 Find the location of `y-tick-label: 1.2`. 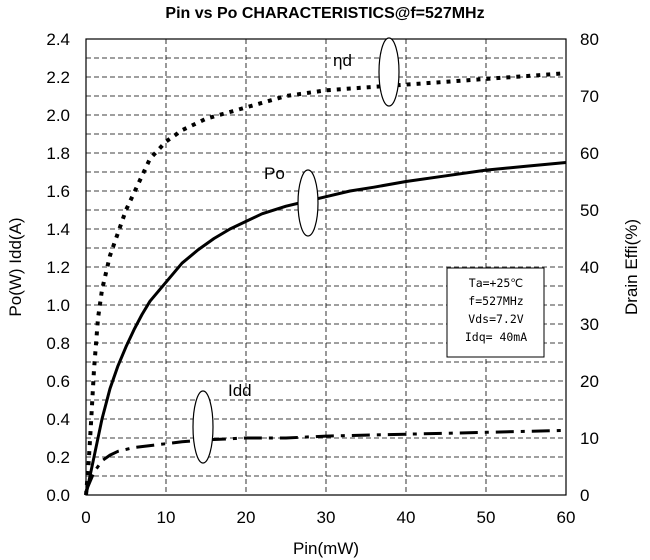

y-tick-label: 1.2 is located at coordinates (58, 267).